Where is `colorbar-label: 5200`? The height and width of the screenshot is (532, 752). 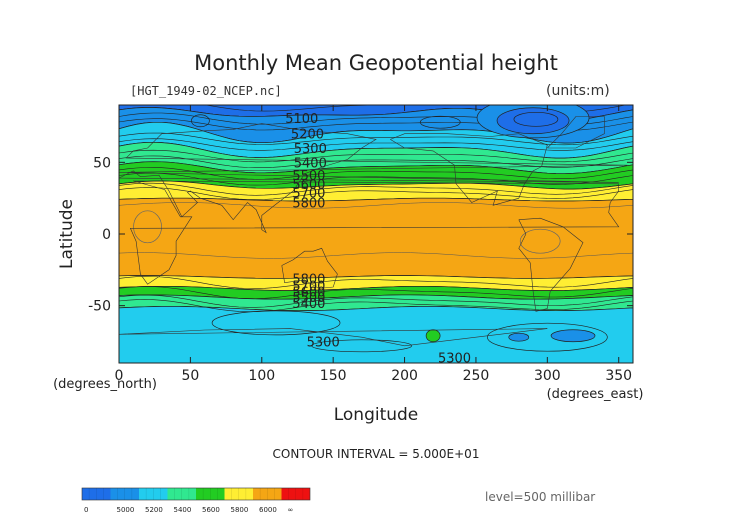
colorbar-label: 5200 is located at coordinates (154, 510).